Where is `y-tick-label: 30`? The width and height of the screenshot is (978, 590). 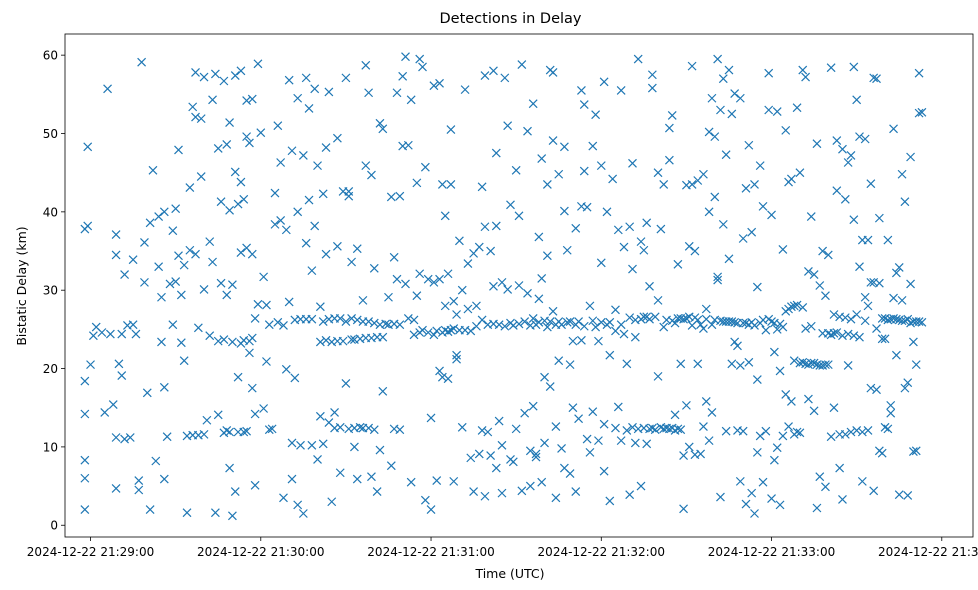 y-tick-label: 30 is located at coordinates (50, 291).